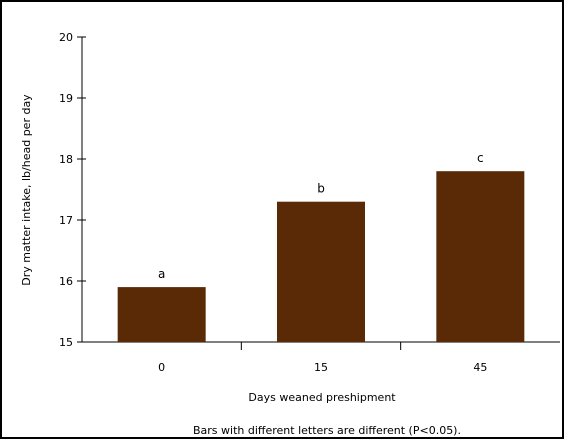 This screenshot has width=564, height=441. I want to click on y-tick-label: 18, so click(66, 159).